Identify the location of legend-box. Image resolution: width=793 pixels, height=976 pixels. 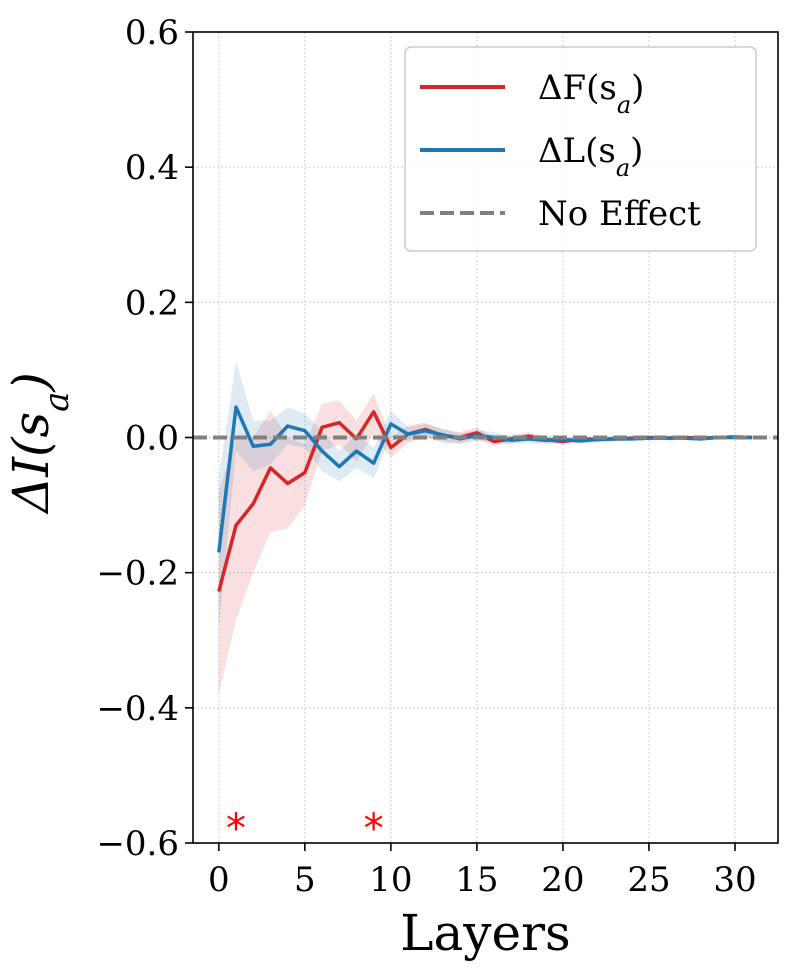
(580, 149).